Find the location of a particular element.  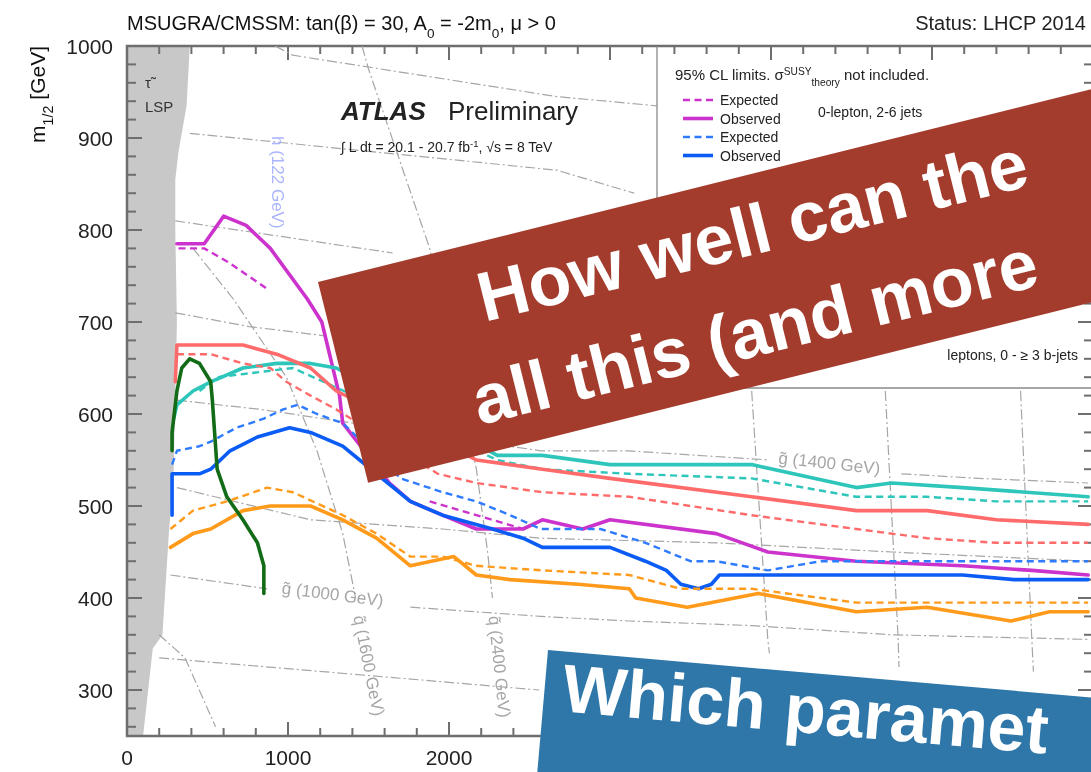

y-tick-label: 1000 is located at coordinates (89, 46).